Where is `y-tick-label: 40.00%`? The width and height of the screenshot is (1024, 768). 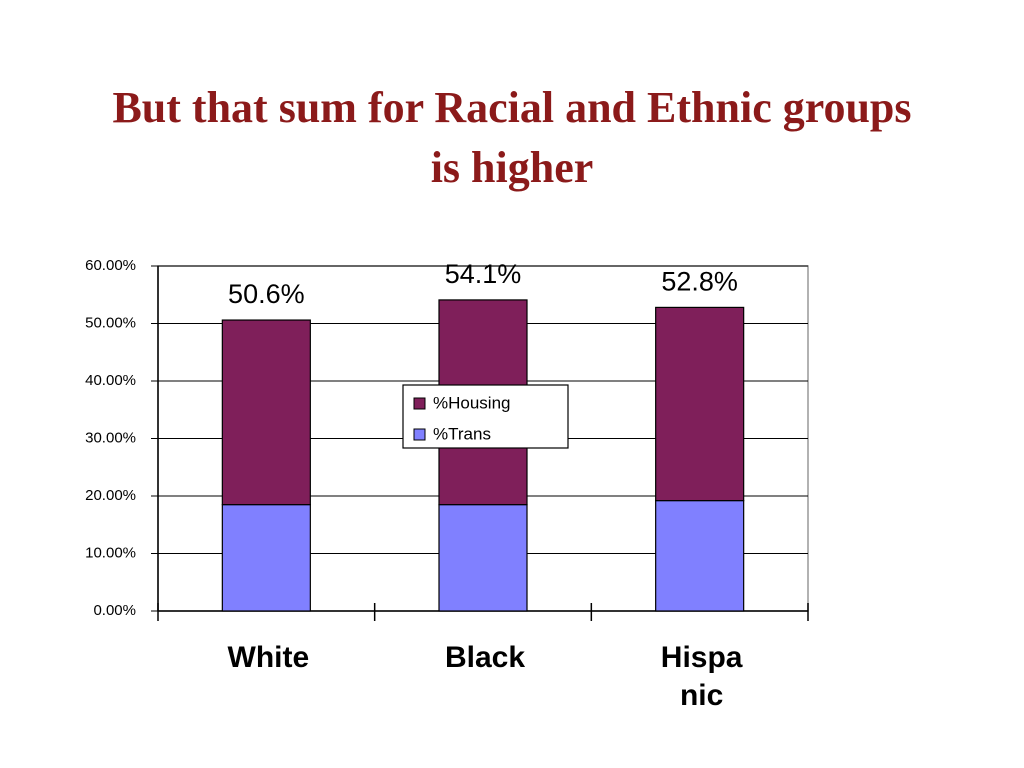 y-tick-label: 40.00% is located at coordinates (110, 380).